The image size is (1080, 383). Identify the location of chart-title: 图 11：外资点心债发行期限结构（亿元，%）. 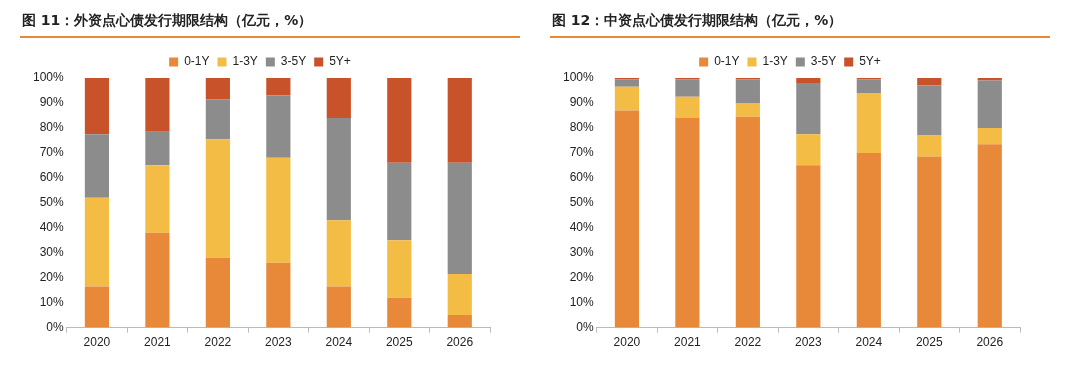
(270, 23).